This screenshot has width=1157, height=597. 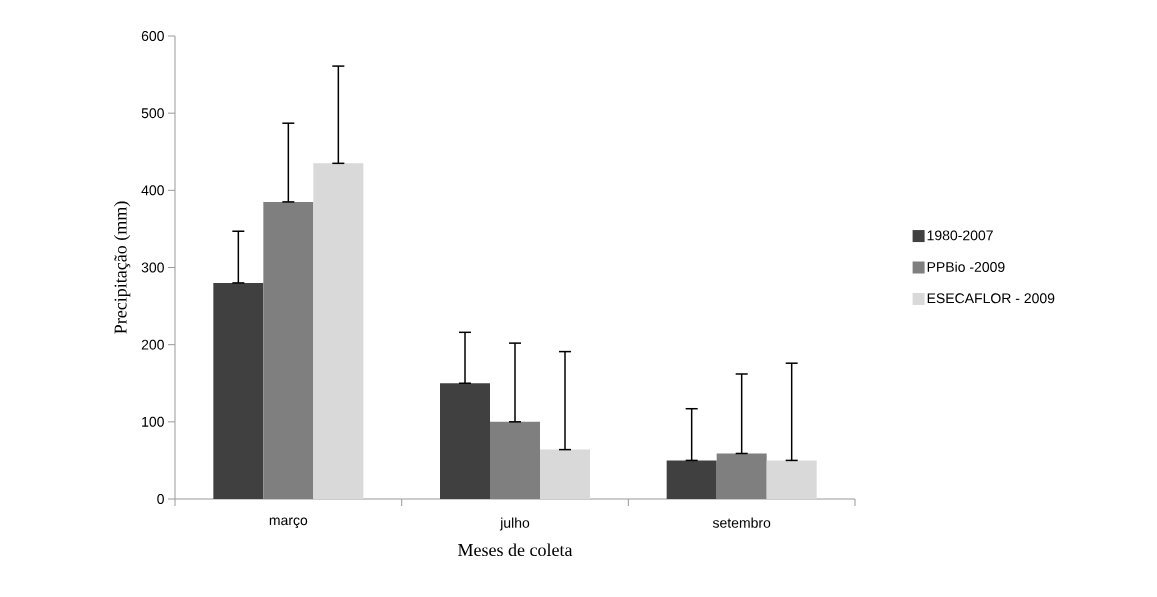 What do you see at coordinates (288, 523) in the screenshot?
I see `x-tick-label: março` at bounding box center [288, 523].